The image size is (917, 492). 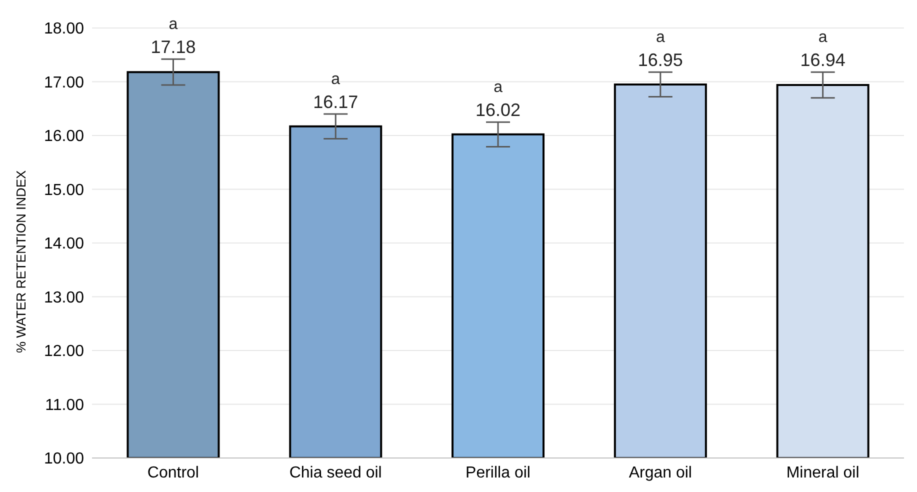 What do you see at coordinates (823, 473) in the screenshot?
I see `x-tick-label: Mineral oil` at bounding box center [823, 473].